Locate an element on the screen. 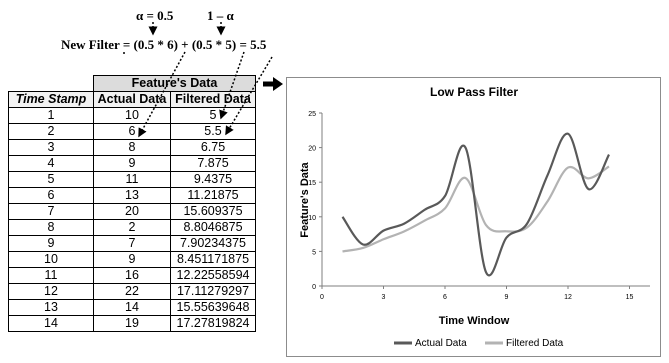 The image size is (669, 363). filtered-data-cell: 17.11279297 is located at coordinates (213, 291).